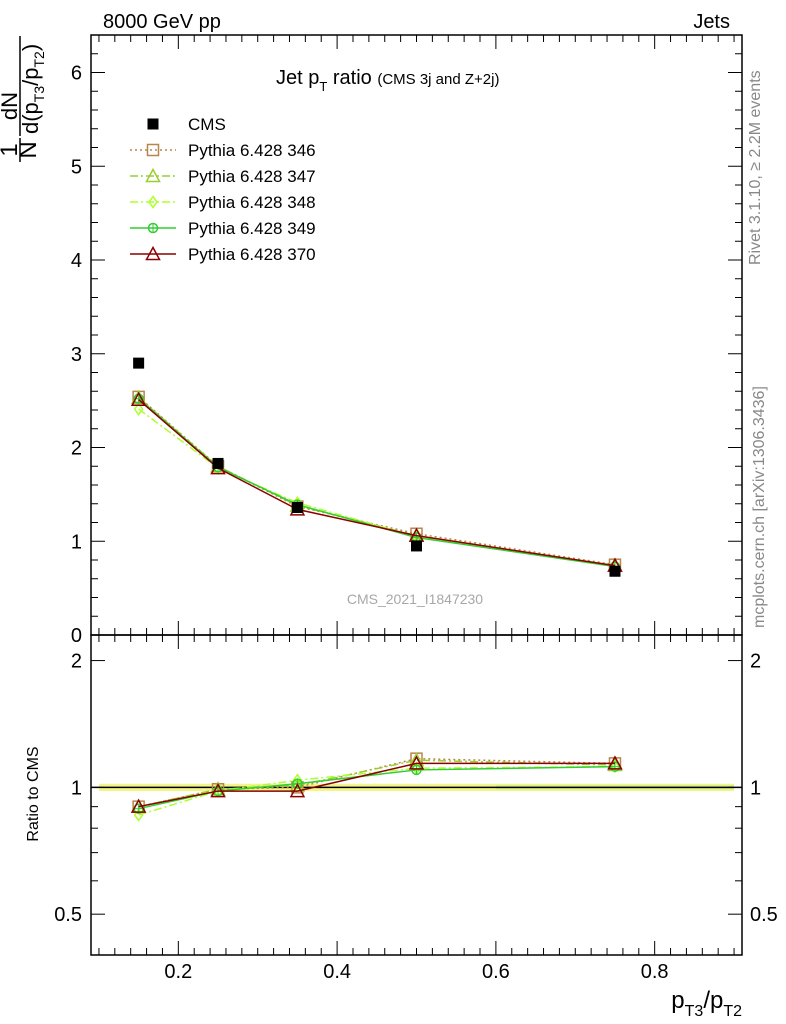 This screenshot has height=1024, width=786. What do you see at coordinates (11, 106) in the screenshot?
I see `ylabel-dn: dN` at bounding box center [11, 106].